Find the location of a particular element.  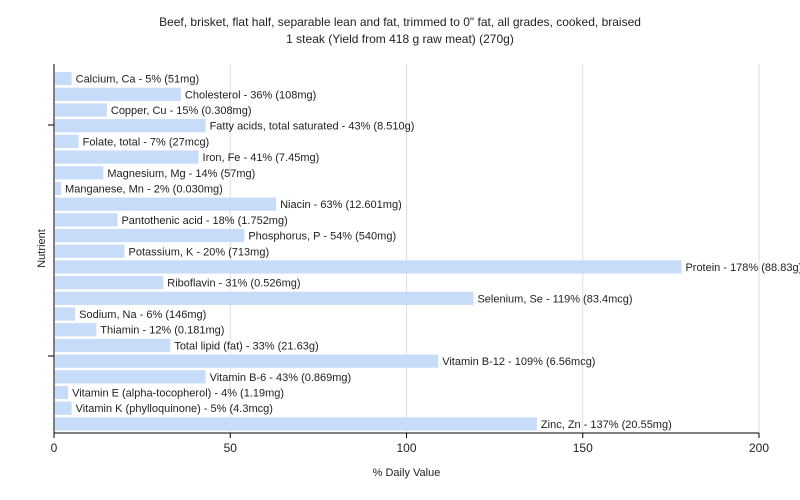

bar-label: Calcium, Ca - 5% (51mg) is located at coordinates (137, 80).